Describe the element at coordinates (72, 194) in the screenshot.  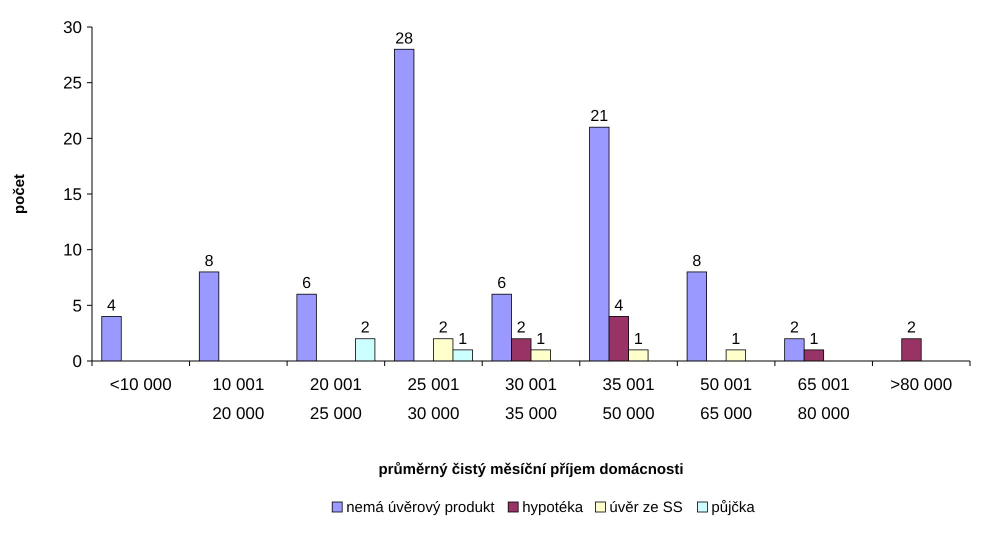
I see `y-tick-label: 15` at that location.